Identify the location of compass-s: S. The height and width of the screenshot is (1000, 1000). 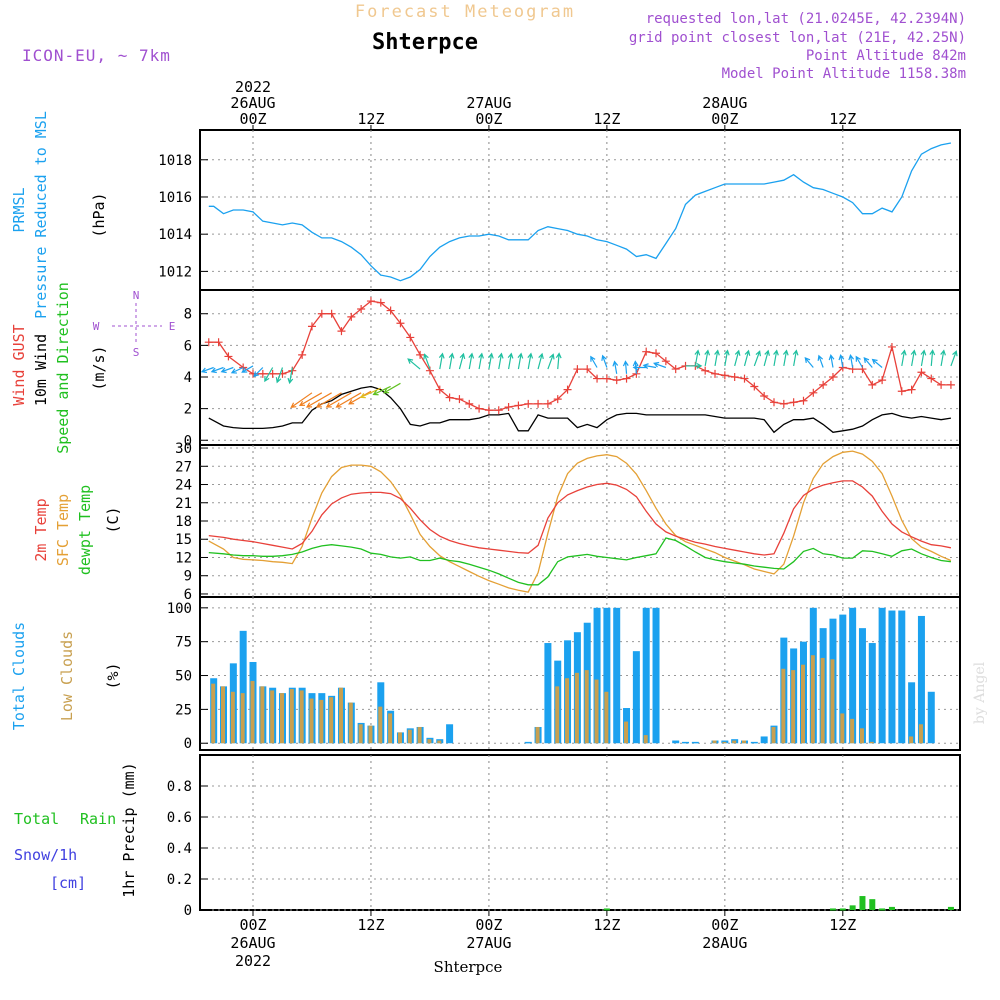
(136, 352).